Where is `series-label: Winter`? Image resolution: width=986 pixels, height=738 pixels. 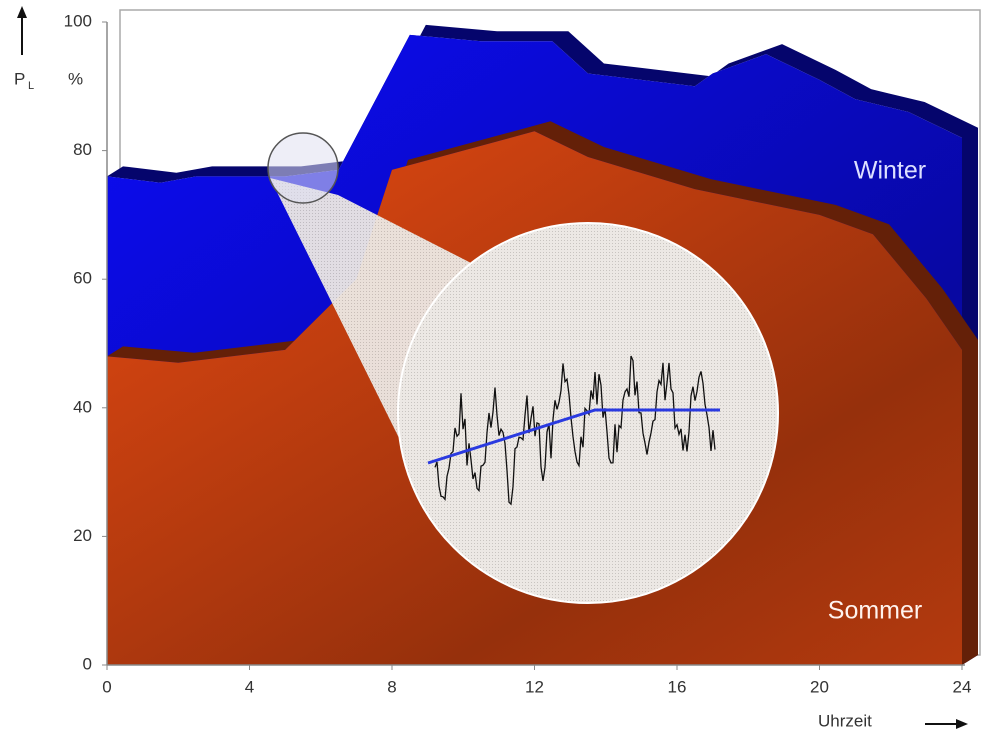 series-label: Winter is located at coordinates (890, 171).